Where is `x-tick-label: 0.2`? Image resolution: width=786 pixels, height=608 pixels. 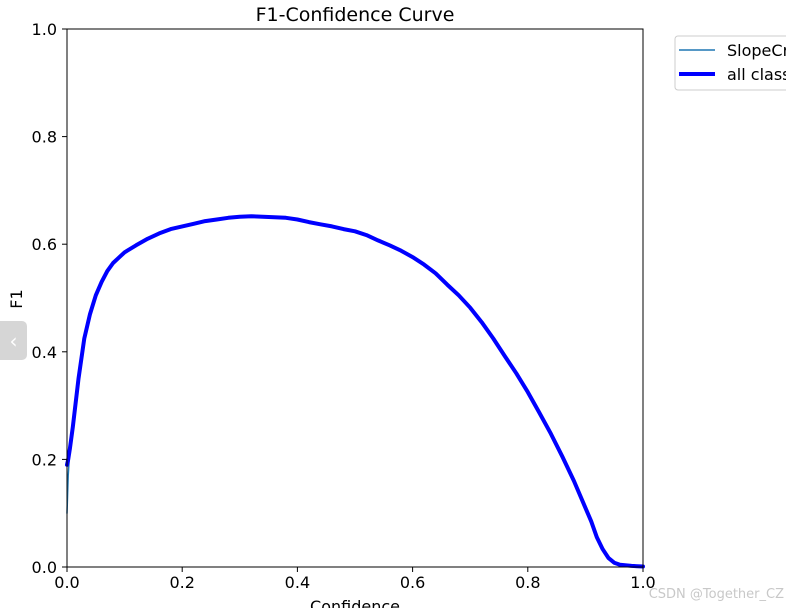
x-tick-label: 0.2 is located at coordinates (181, 582).